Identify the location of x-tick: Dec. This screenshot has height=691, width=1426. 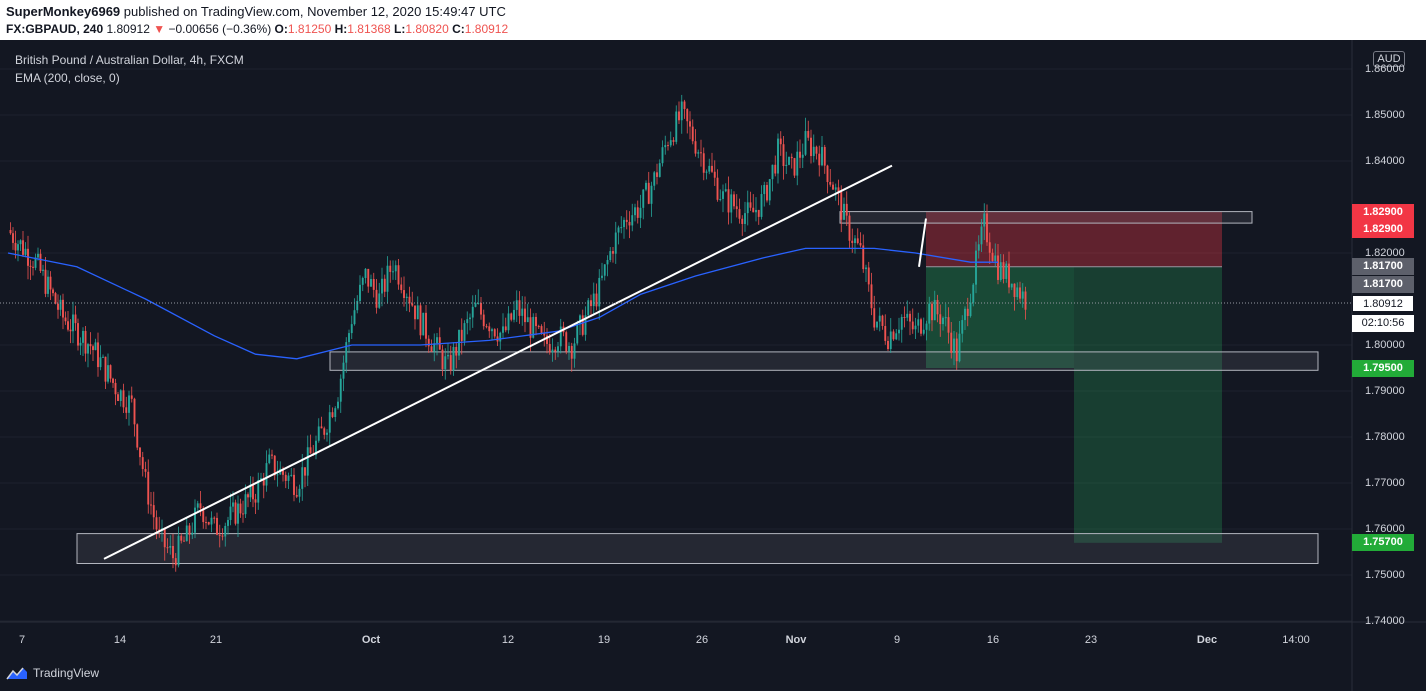
(1207, 640).